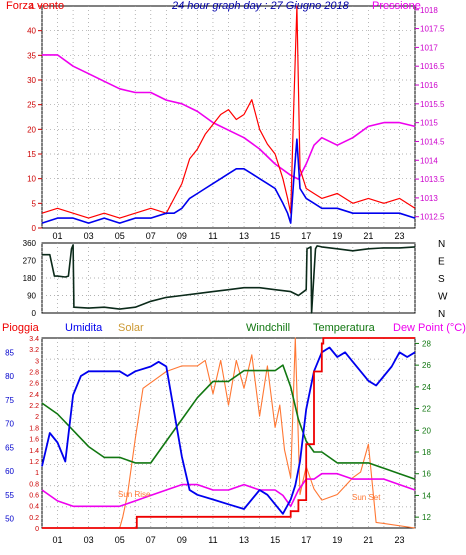 This screenshot has height=555, width=466. I want to click on humidity-tick-labels: 50 55 60 65 70 75 80 85, so click(9, 435).